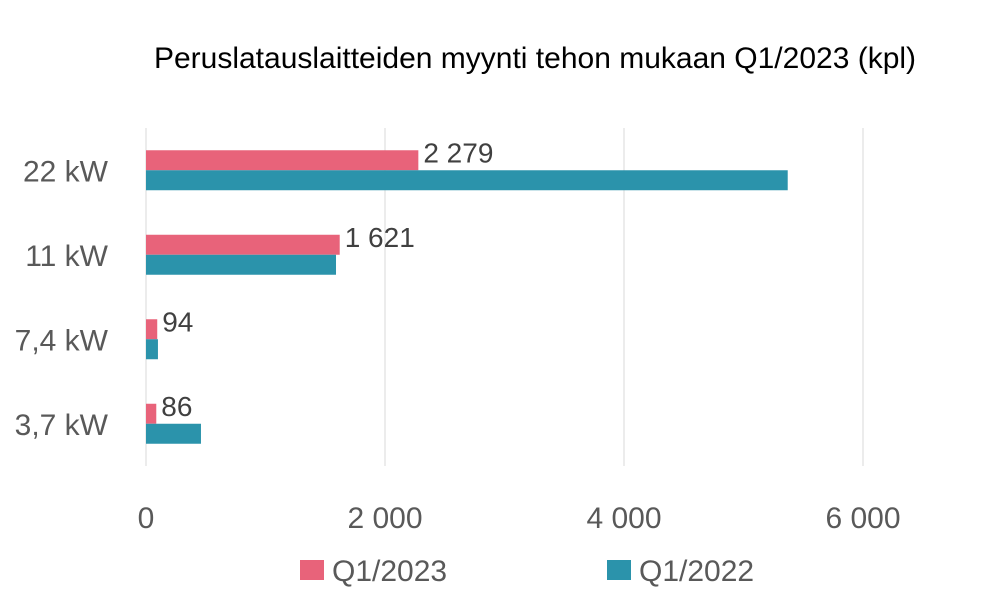  Describe the element at coordinates (384, 518) in the screenshot. I see `x-tick-label: 2 000` at that location.